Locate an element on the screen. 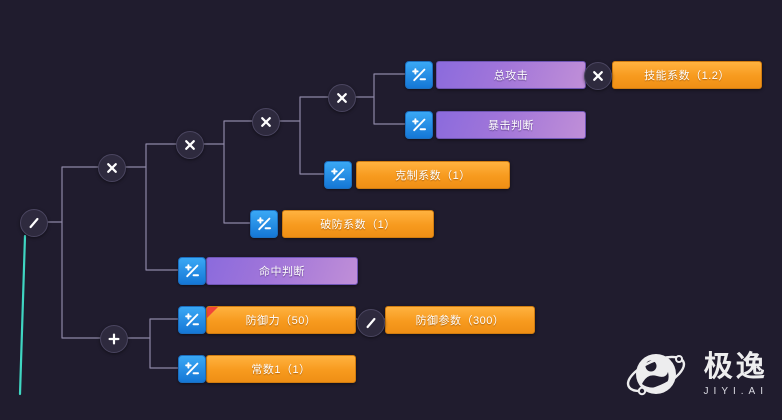 This screenshot has width=782, height=420. node-skill-coef: 技能系数（1.2） is located at coordinates (687, 75).